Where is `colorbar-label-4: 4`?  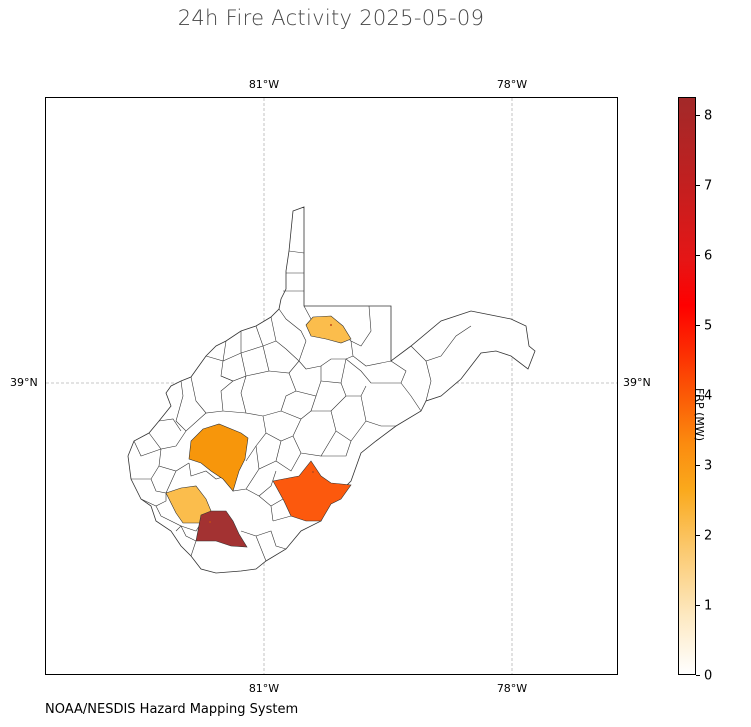
colorbar-label-4: 4 is located at coordinates (708, 396).